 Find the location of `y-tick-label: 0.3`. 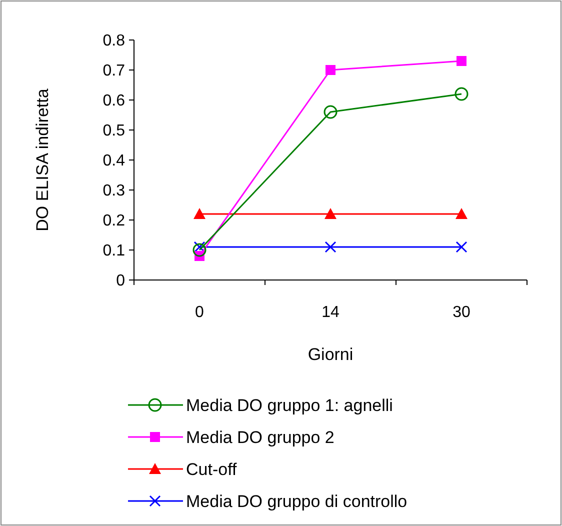

y-tick-label: 0.3 is located at coordinates (114, 191).